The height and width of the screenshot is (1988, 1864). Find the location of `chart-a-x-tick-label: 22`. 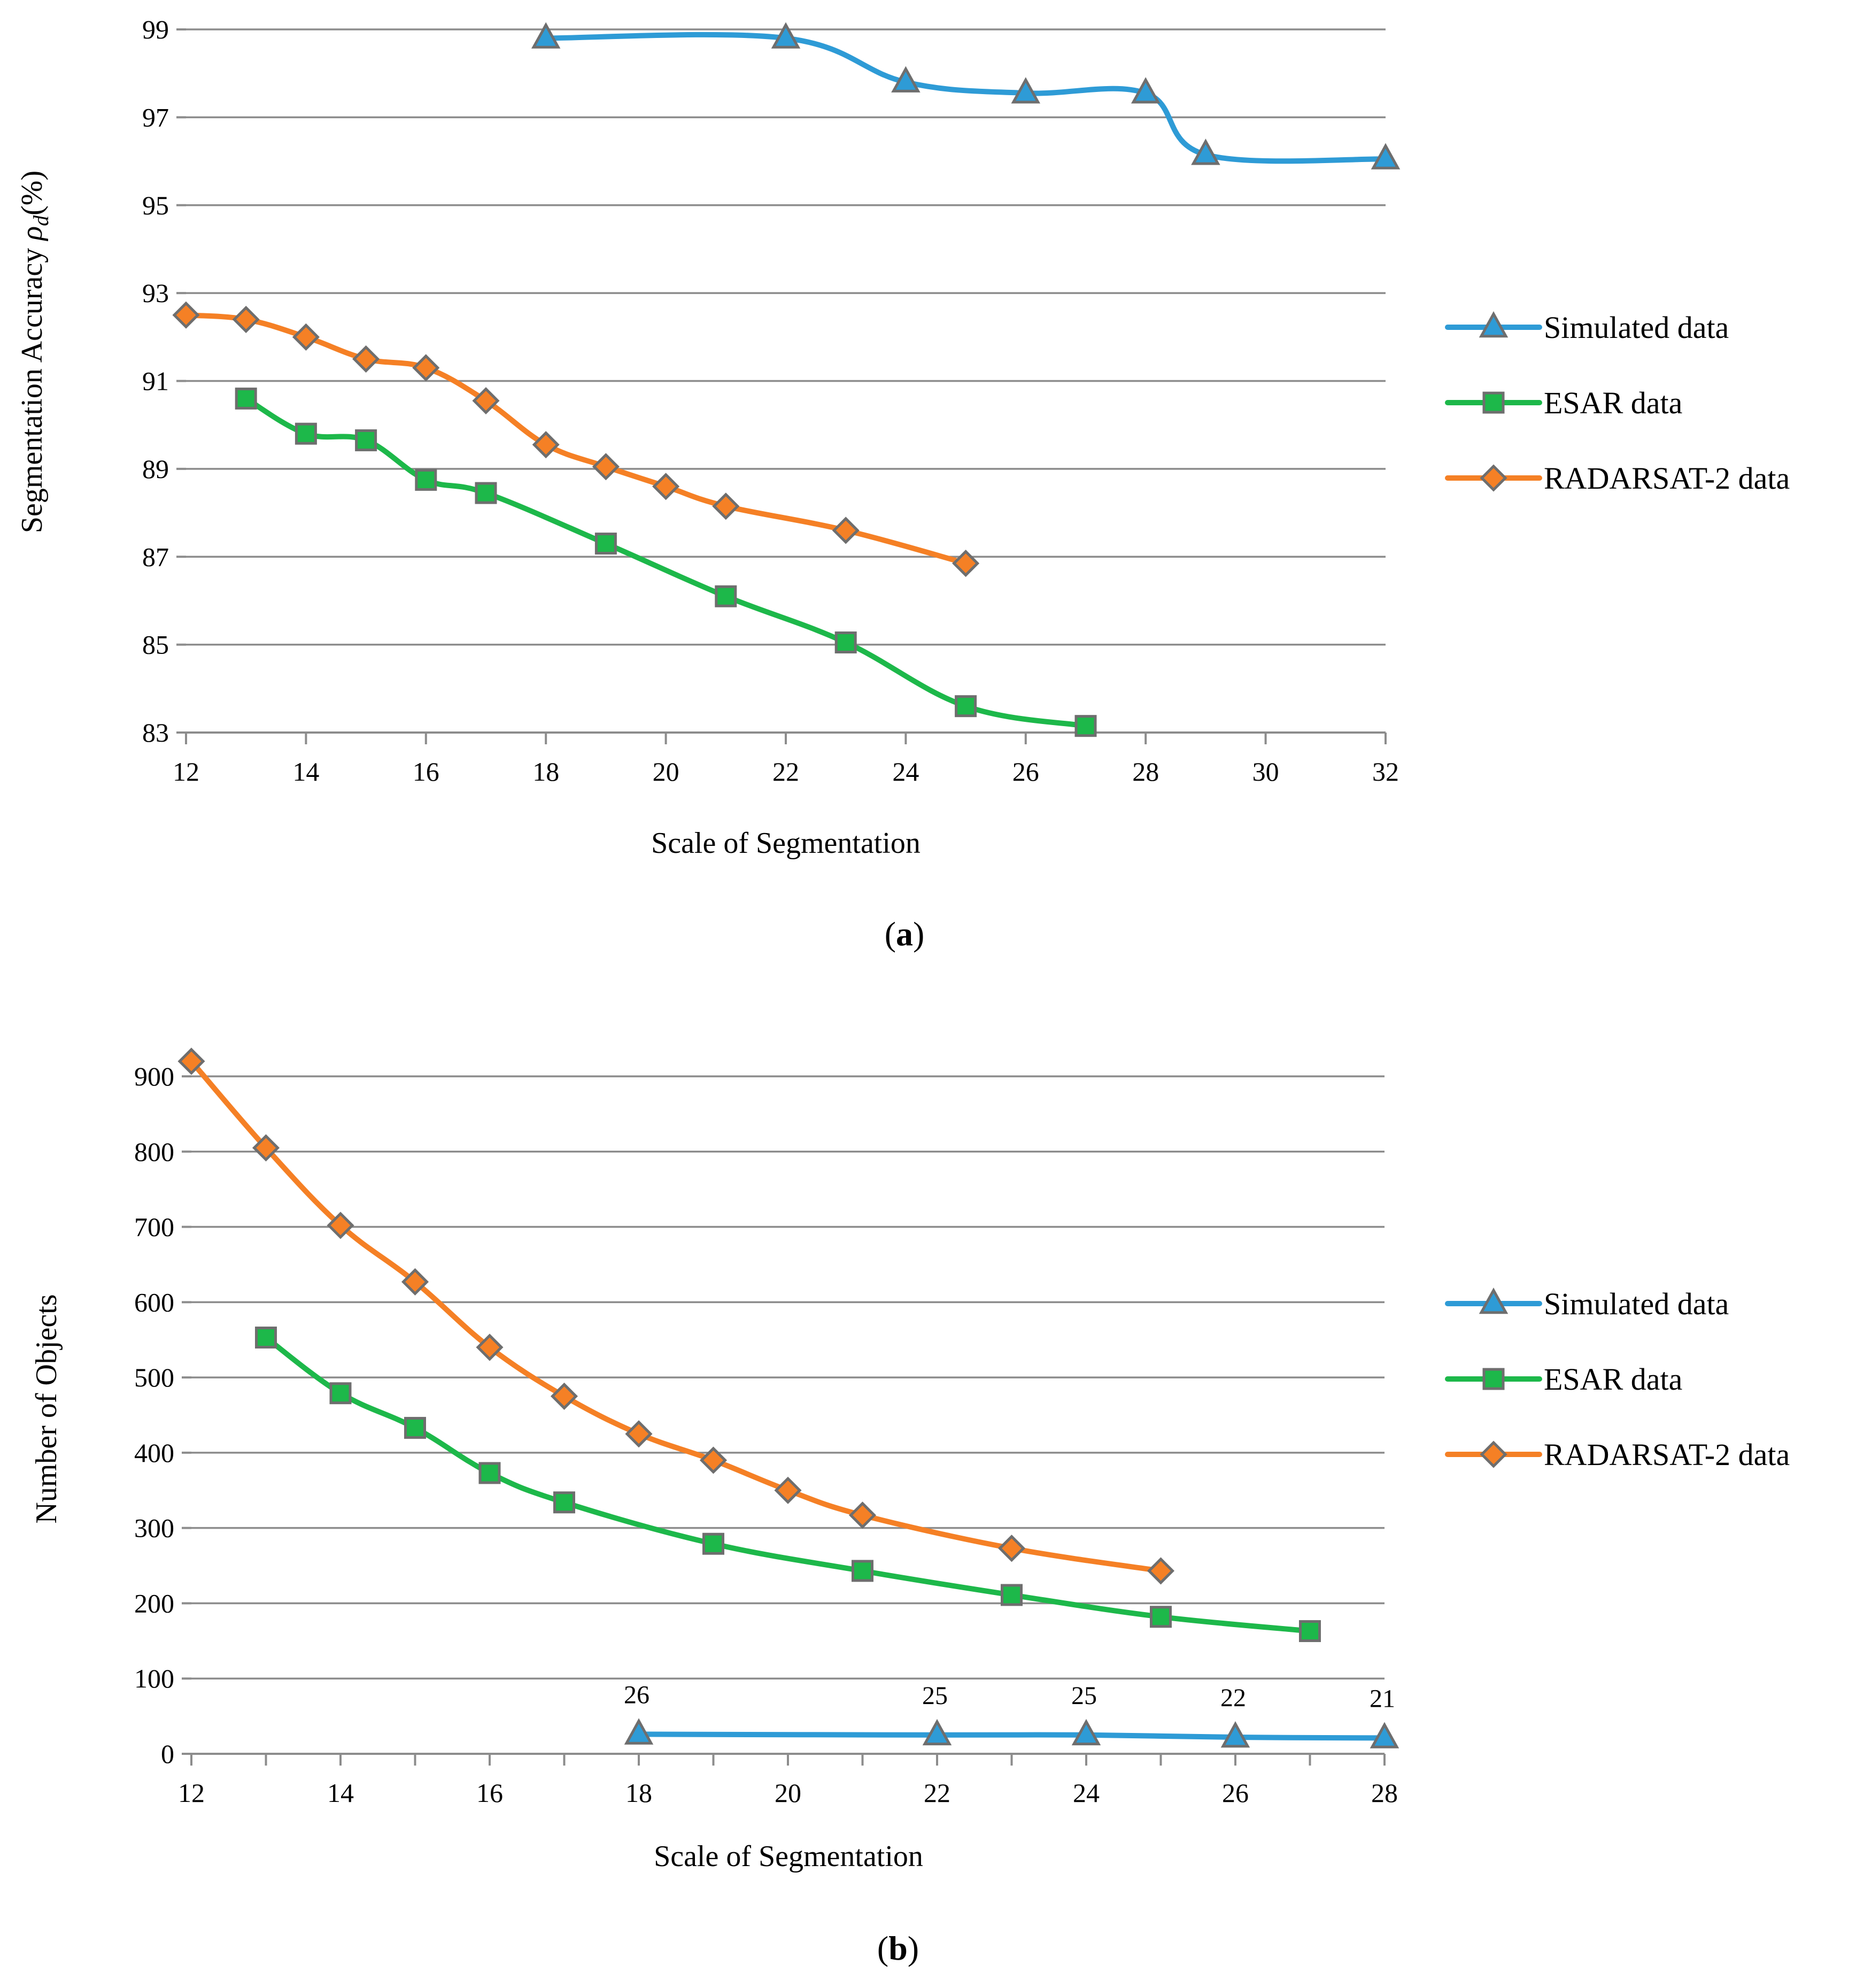

chart-a-x-tick-label: 22 is located at coordinates (785, 772).